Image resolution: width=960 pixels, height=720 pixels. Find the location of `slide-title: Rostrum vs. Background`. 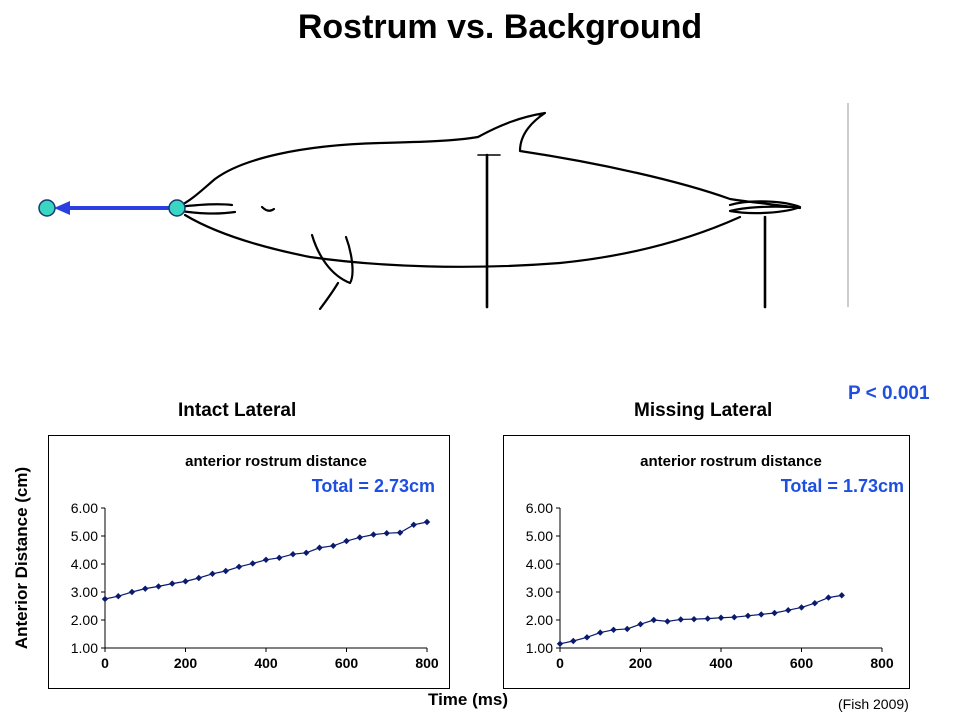

slide-title: Rostrum vs. Background is located at coordinates (500, 27).